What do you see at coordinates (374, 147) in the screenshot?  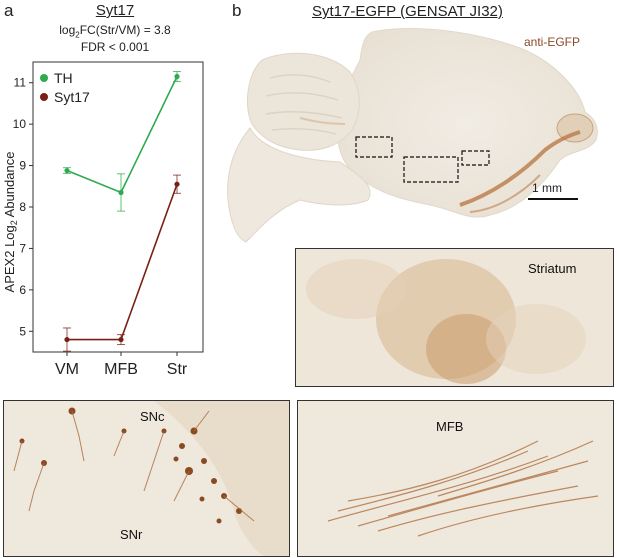 I see `snc-region-box` at bounding box center [374, 147].